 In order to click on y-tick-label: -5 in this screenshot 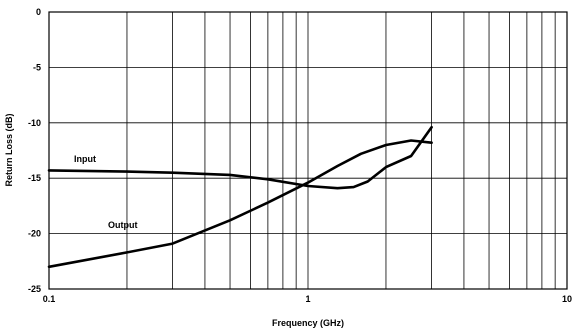, I will do `click(37, 67)`.